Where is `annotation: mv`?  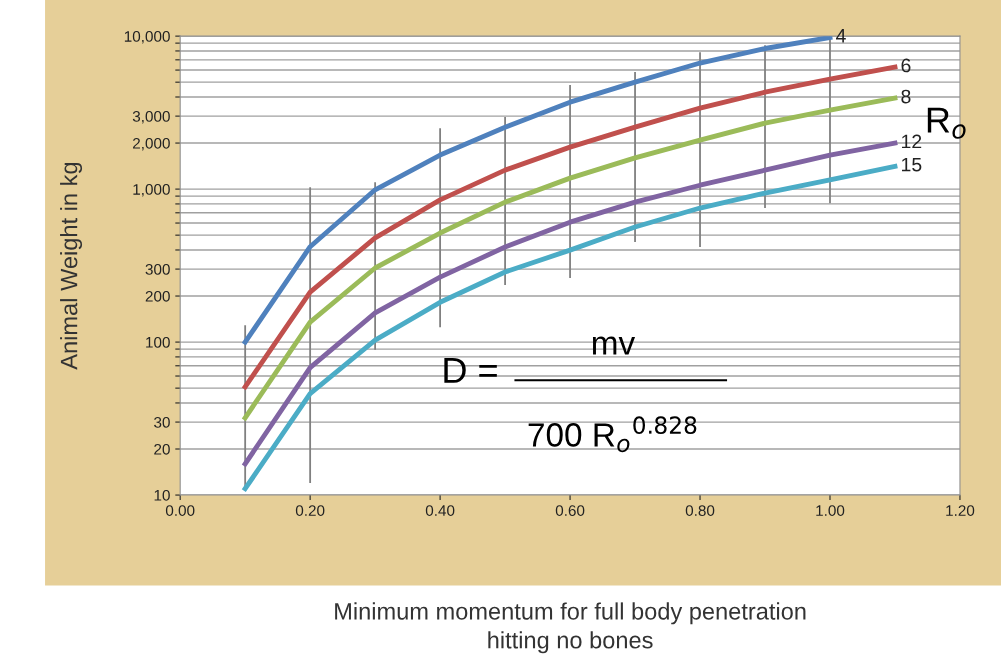
annotation: mv is located at coordinates (614, 345).